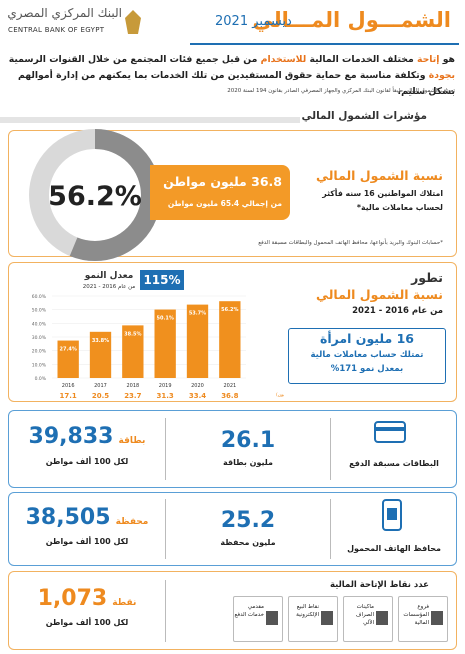  Describe the element at coordinates (394, 548) in the screenshot. I see `wallets-label: محافظ الهاتف المحمول` at that location.